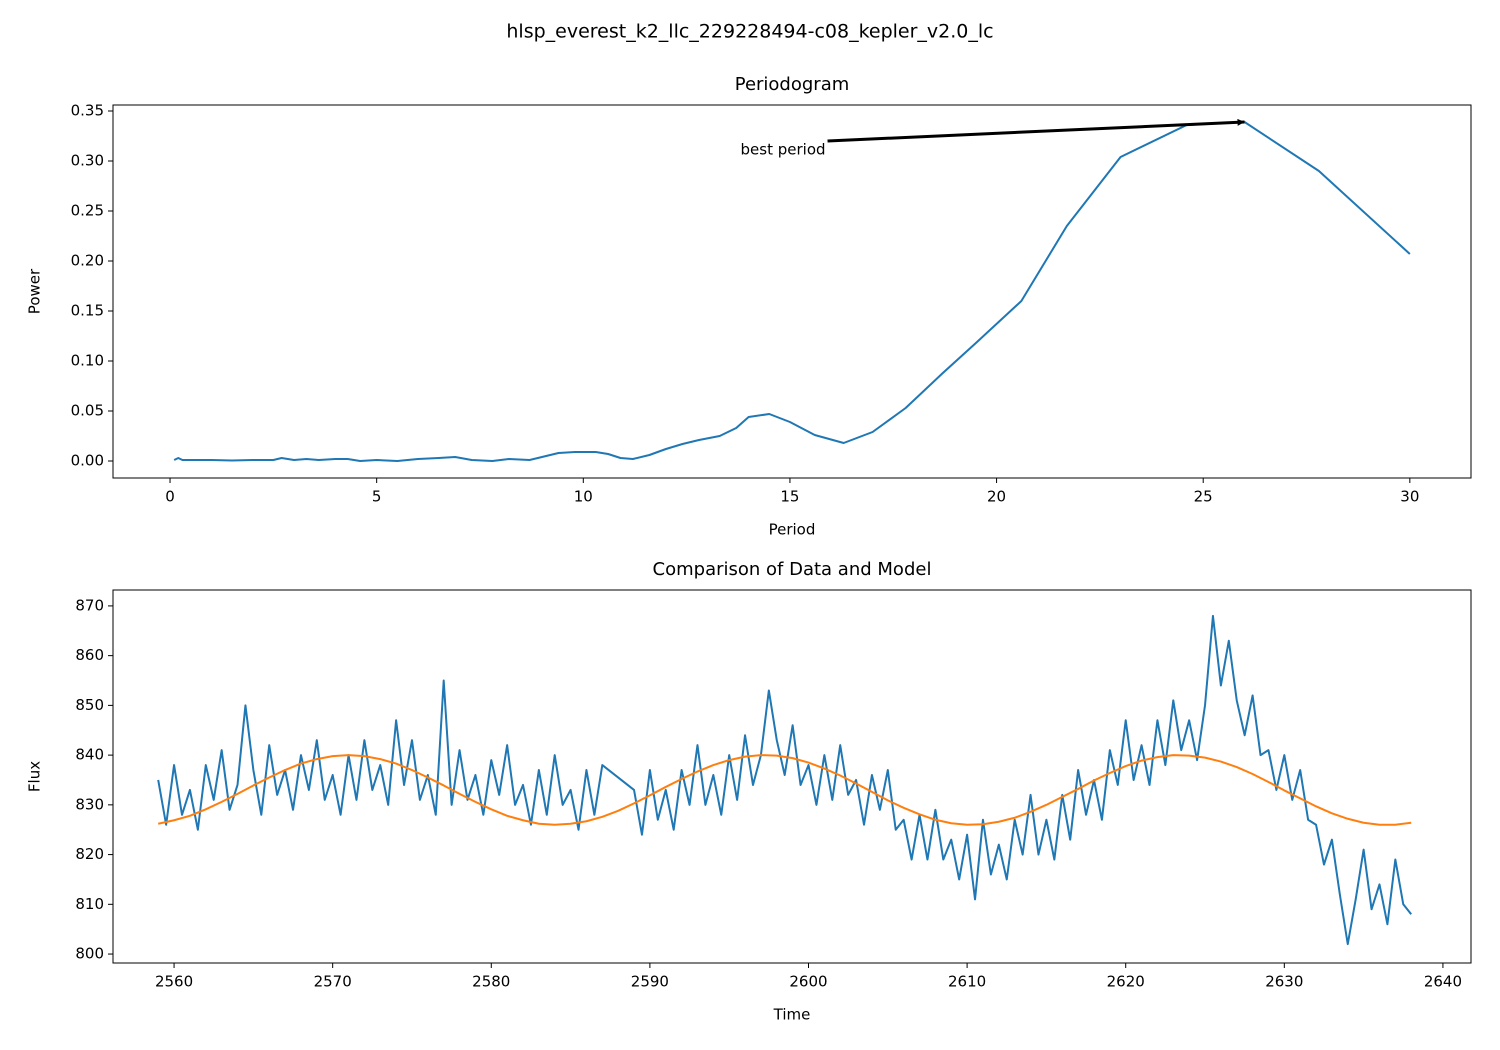 This screenshot has width=1500, height=1050. I want to click on x-tick-label: 15, so click(789, 497).